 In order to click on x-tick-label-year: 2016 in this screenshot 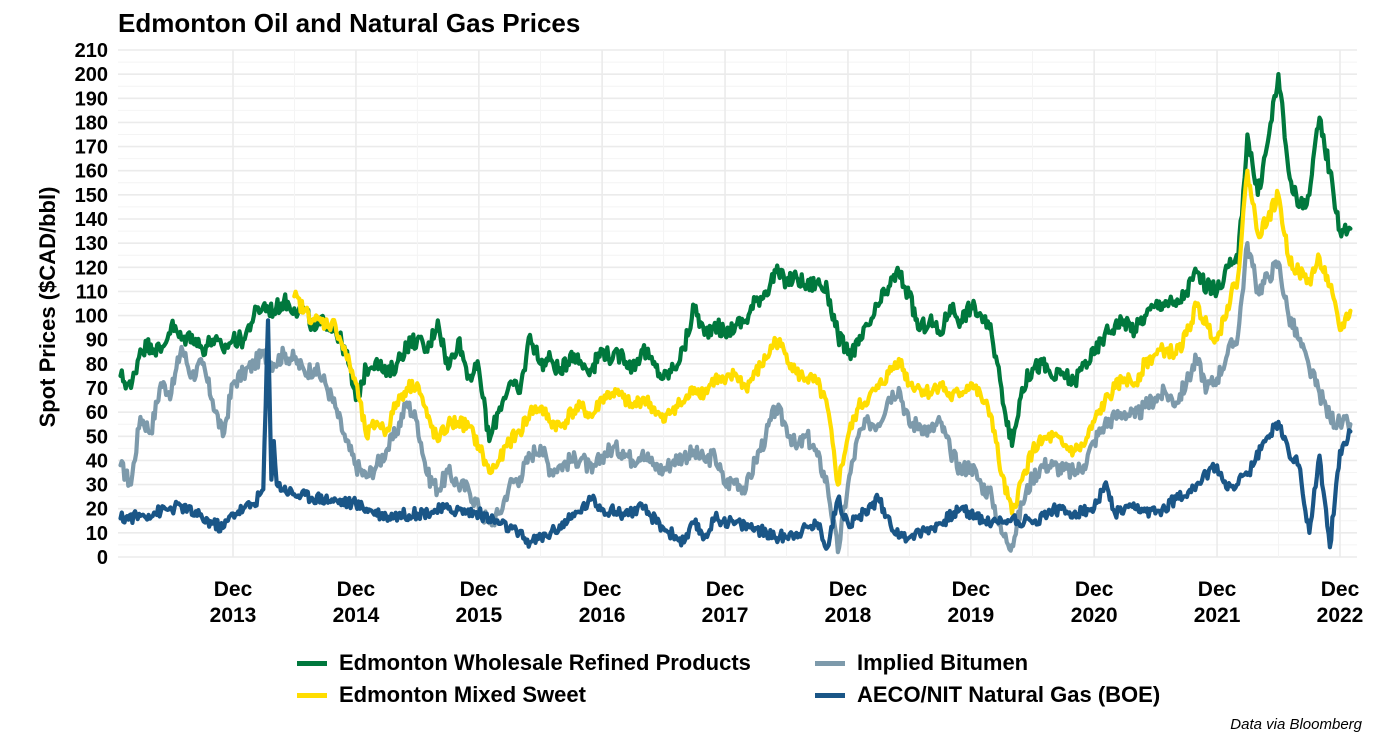, I will do `click(602, 615)`.